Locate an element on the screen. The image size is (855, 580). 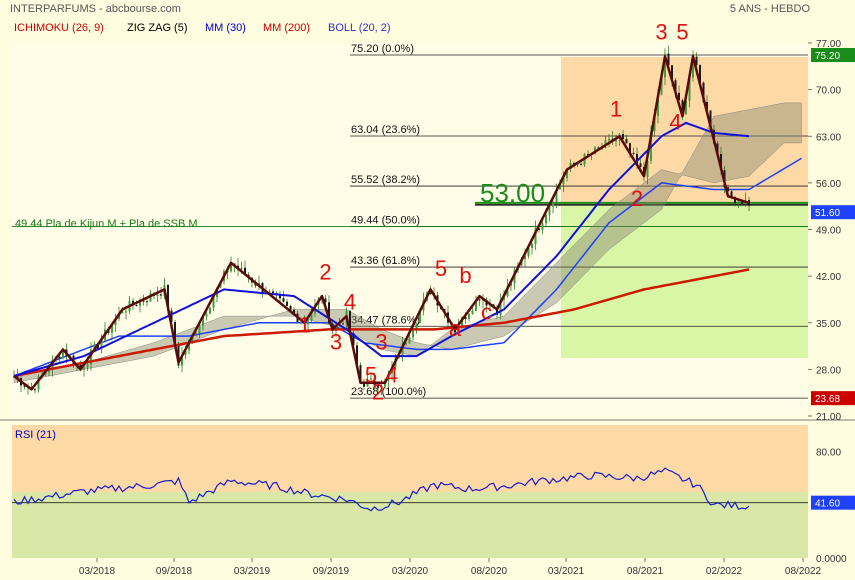
support-label: 53.00 is located at coordinates (512, 193).